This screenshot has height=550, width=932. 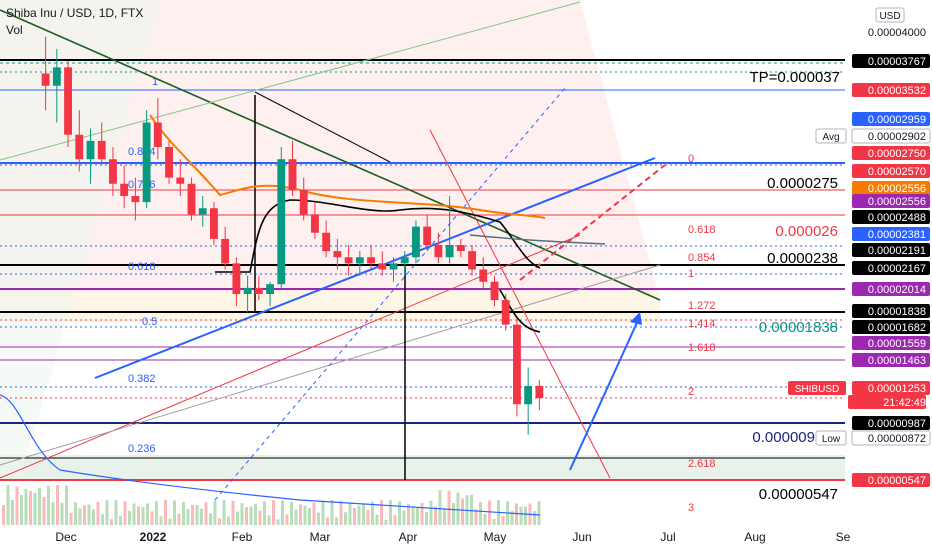 What do you see at coordinates (897, 481) in the screenshot?
I see `price-tag-text: 0.00000547` at bounding box center [897, 481].